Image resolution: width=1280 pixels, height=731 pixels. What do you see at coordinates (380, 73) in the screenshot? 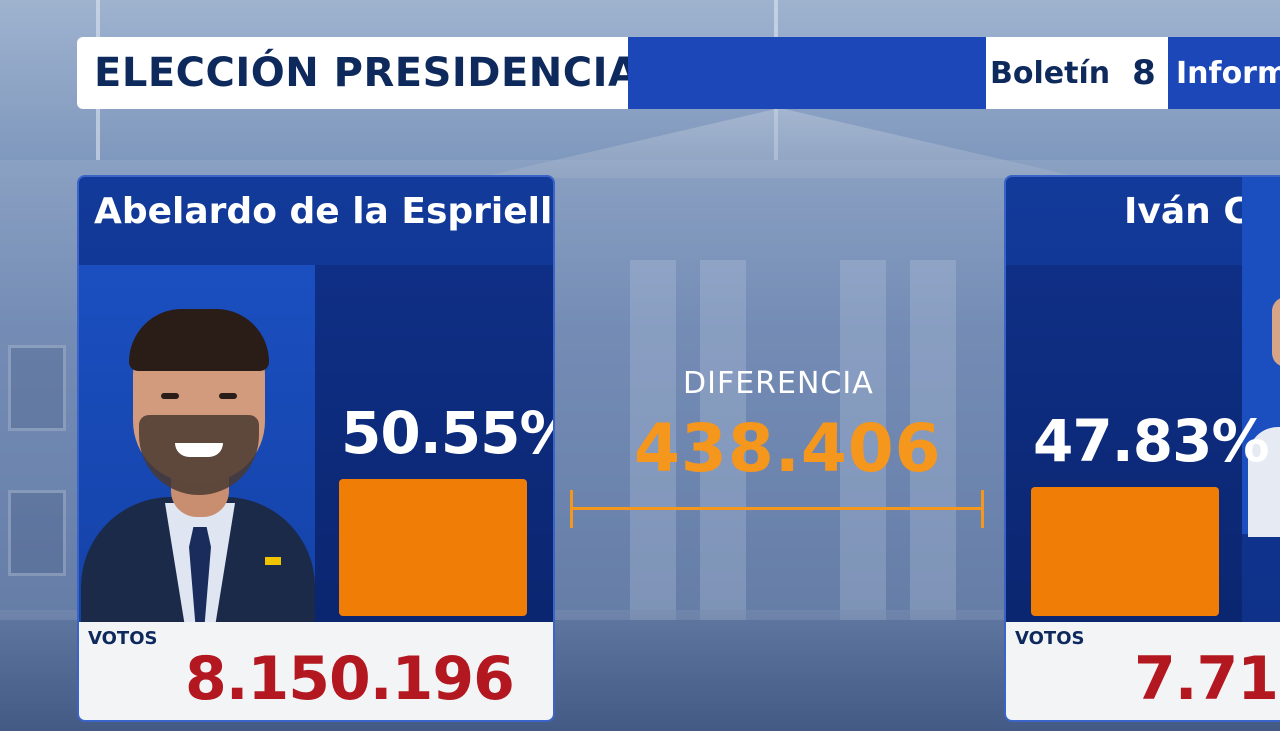
I see `page-title: ELECCIÓN PRESIDENCIAL` at bounding box center [380, 73].